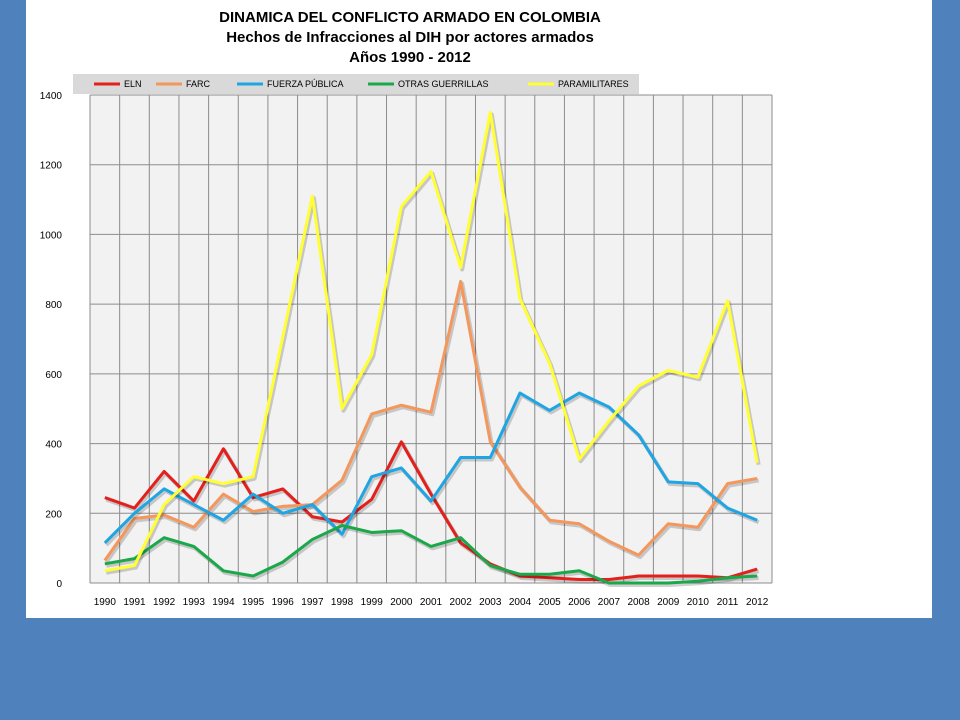 This screenshot has height=720, width=960. Describe the element at coordinates (342, 602) in the screenshot. I see `x-tick-label: 1998` at that location.